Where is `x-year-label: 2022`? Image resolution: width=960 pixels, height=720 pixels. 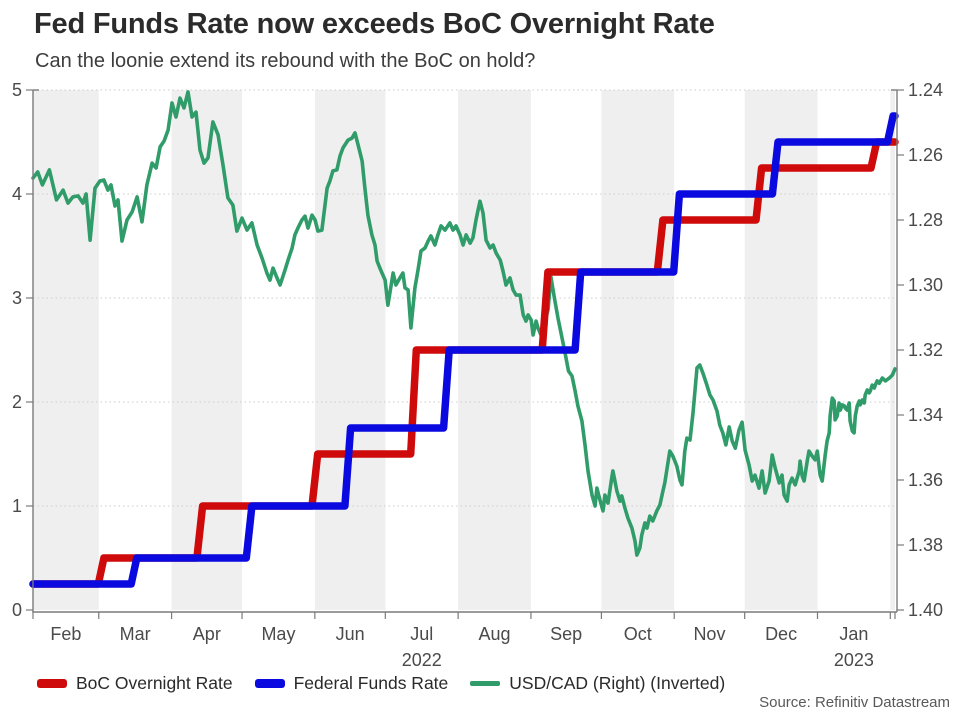 x-year-label: 2022 is located at coordinates (422, 660).